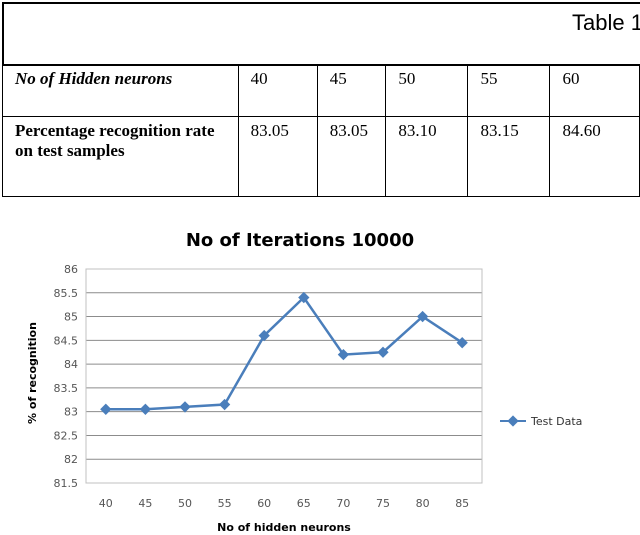  Describe the element at coordinates (66, 388) in the screenshot. I see `y-tick-label: 83.5` at that location.